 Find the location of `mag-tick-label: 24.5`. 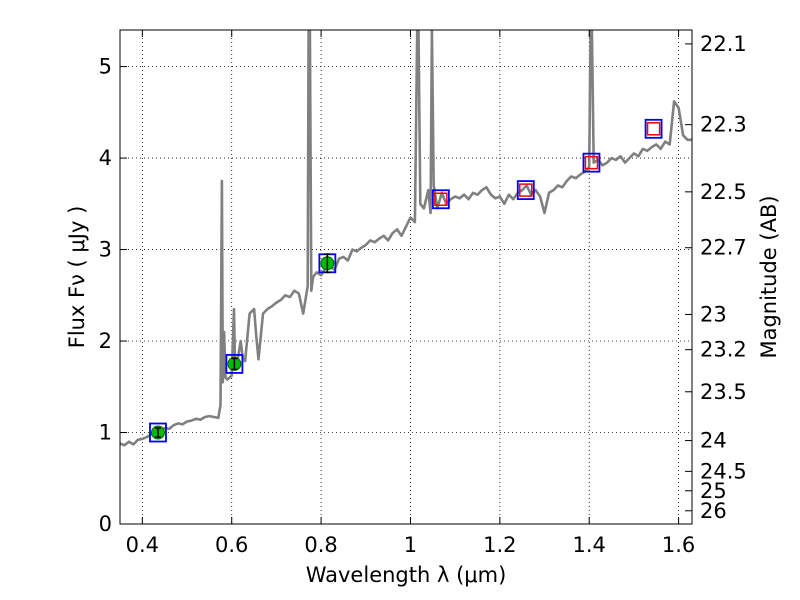

mag-tick-label: 24.5 is located at coordinates (723, 471).